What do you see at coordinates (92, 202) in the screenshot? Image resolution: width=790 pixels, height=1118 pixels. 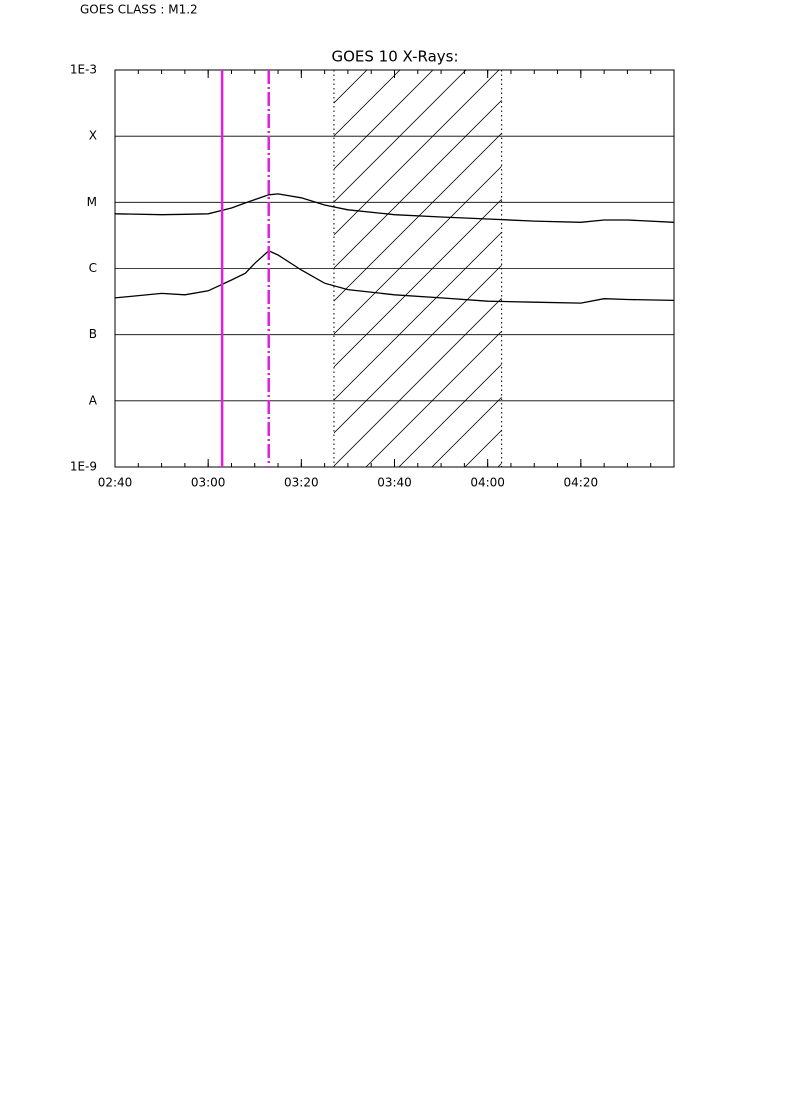 I see `y-tick-label: M` at bounding box center [92, 202].